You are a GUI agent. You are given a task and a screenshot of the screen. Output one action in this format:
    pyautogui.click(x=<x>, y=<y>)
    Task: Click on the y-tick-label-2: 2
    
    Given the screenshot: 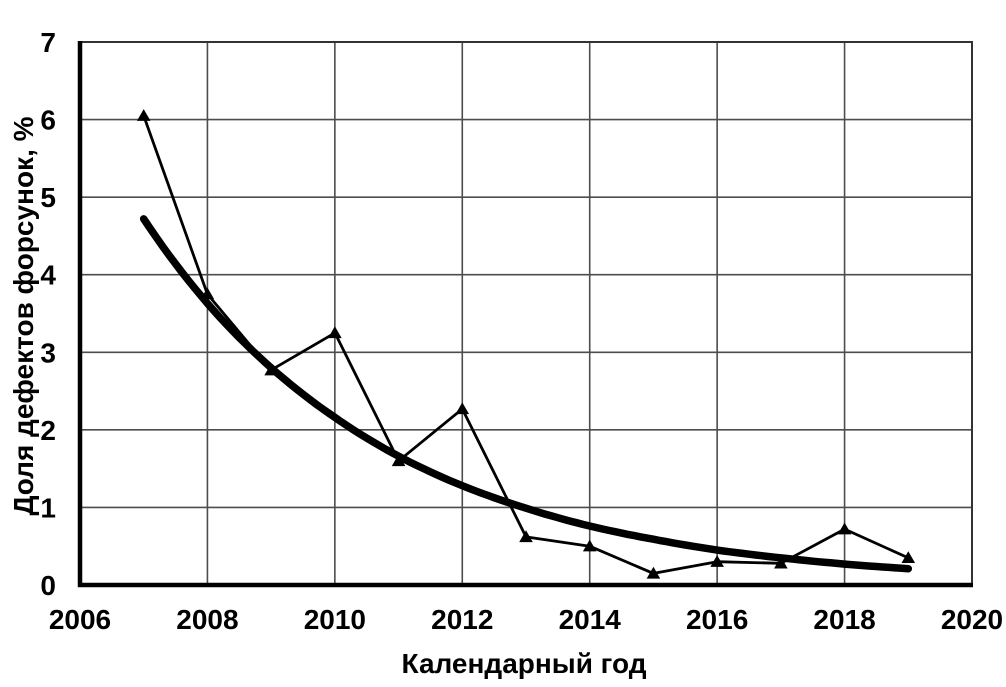 What is the action you would take?
    pyautogui.click(x=48, y=430)
    